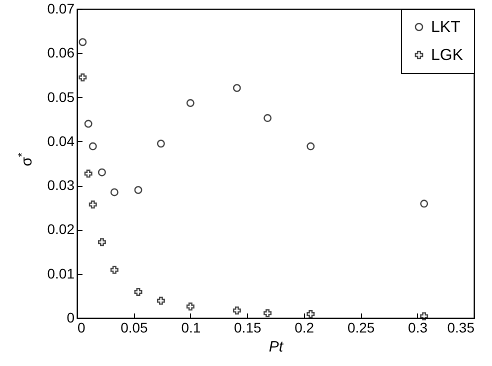 This screenshot has width=492, height=366. What do you see at coordinates (248, 328) in the screenshot?
I see `x-tick-label: 0.15` at bounding box center [248, 328].